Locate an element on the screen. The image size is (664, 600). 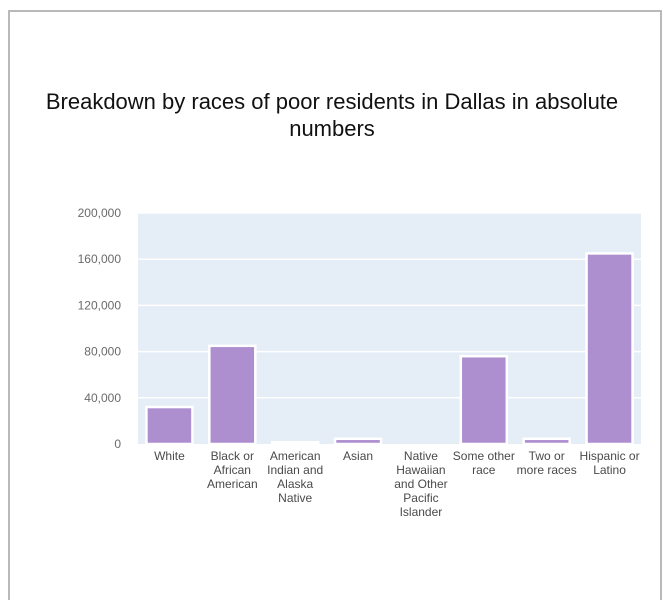
y-tick-label: 200,000 is located at coordinates (100, 213).